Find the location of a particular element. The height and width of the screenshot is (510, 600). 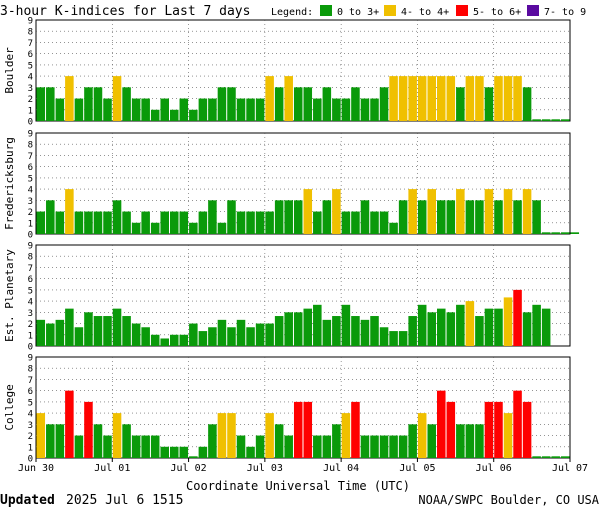

updated-value: 2025 Jul 6 1515 is located at coordinates (124, 500).